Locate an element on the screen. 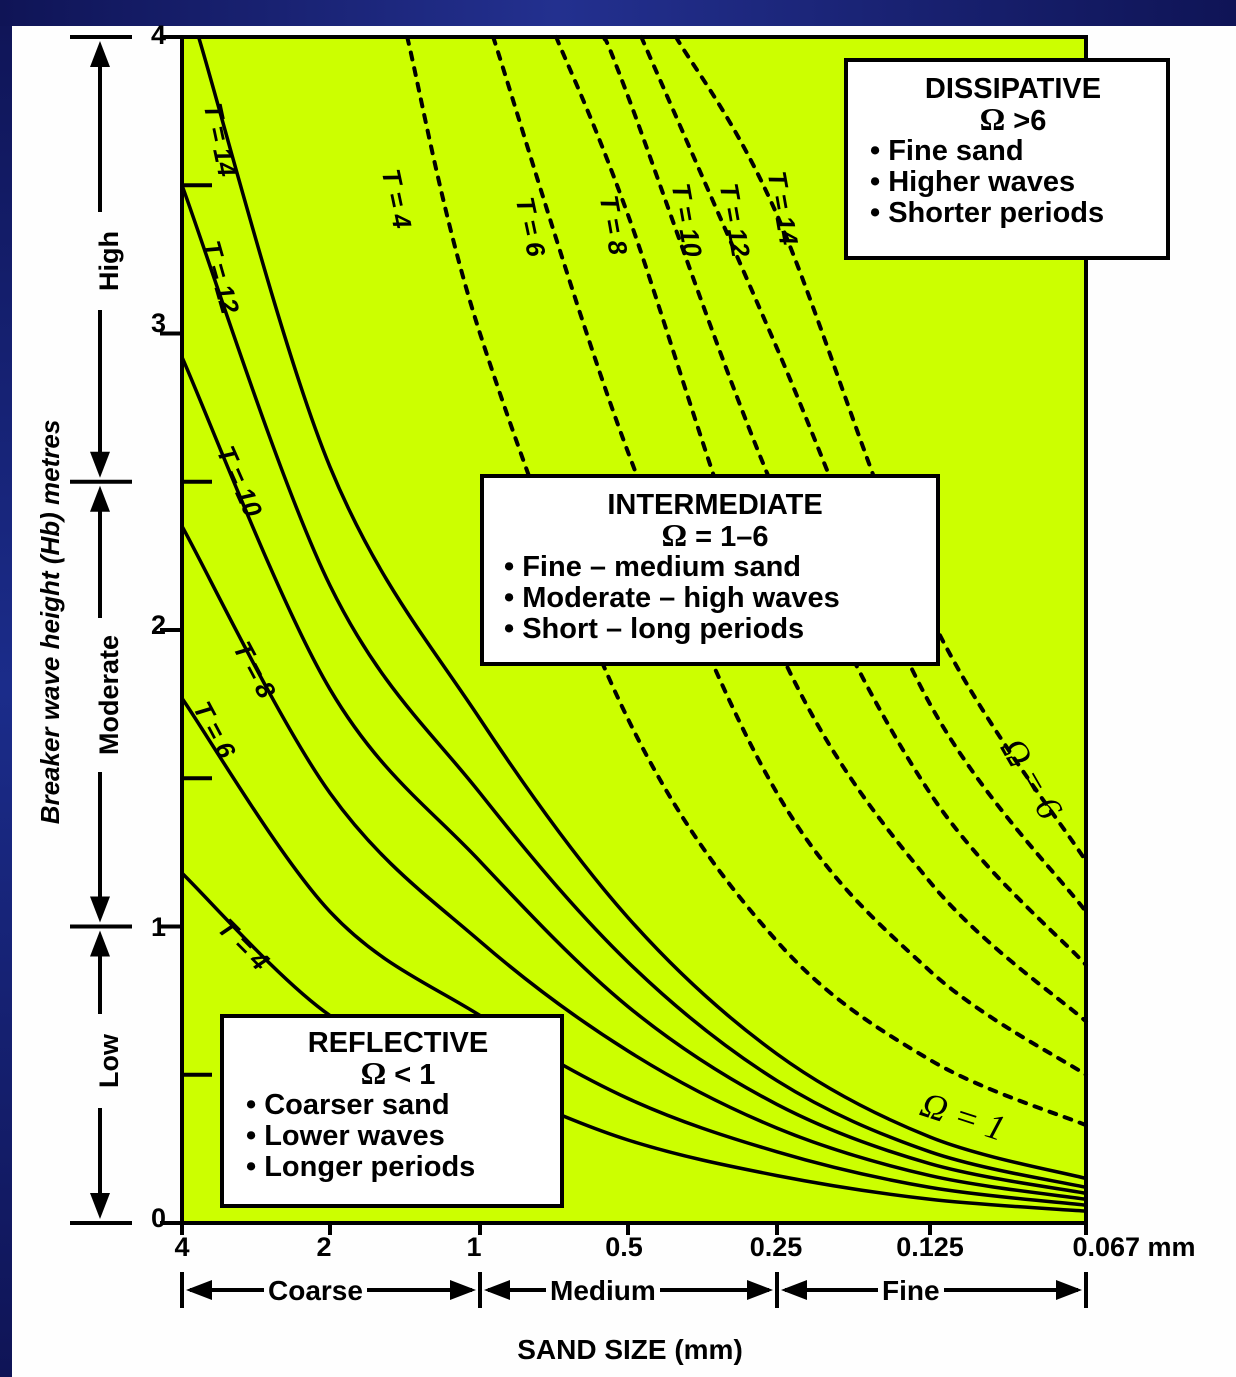 This screenshot has width=1236, height=1377. band-label-high: High is located at coordinates (109, 261).